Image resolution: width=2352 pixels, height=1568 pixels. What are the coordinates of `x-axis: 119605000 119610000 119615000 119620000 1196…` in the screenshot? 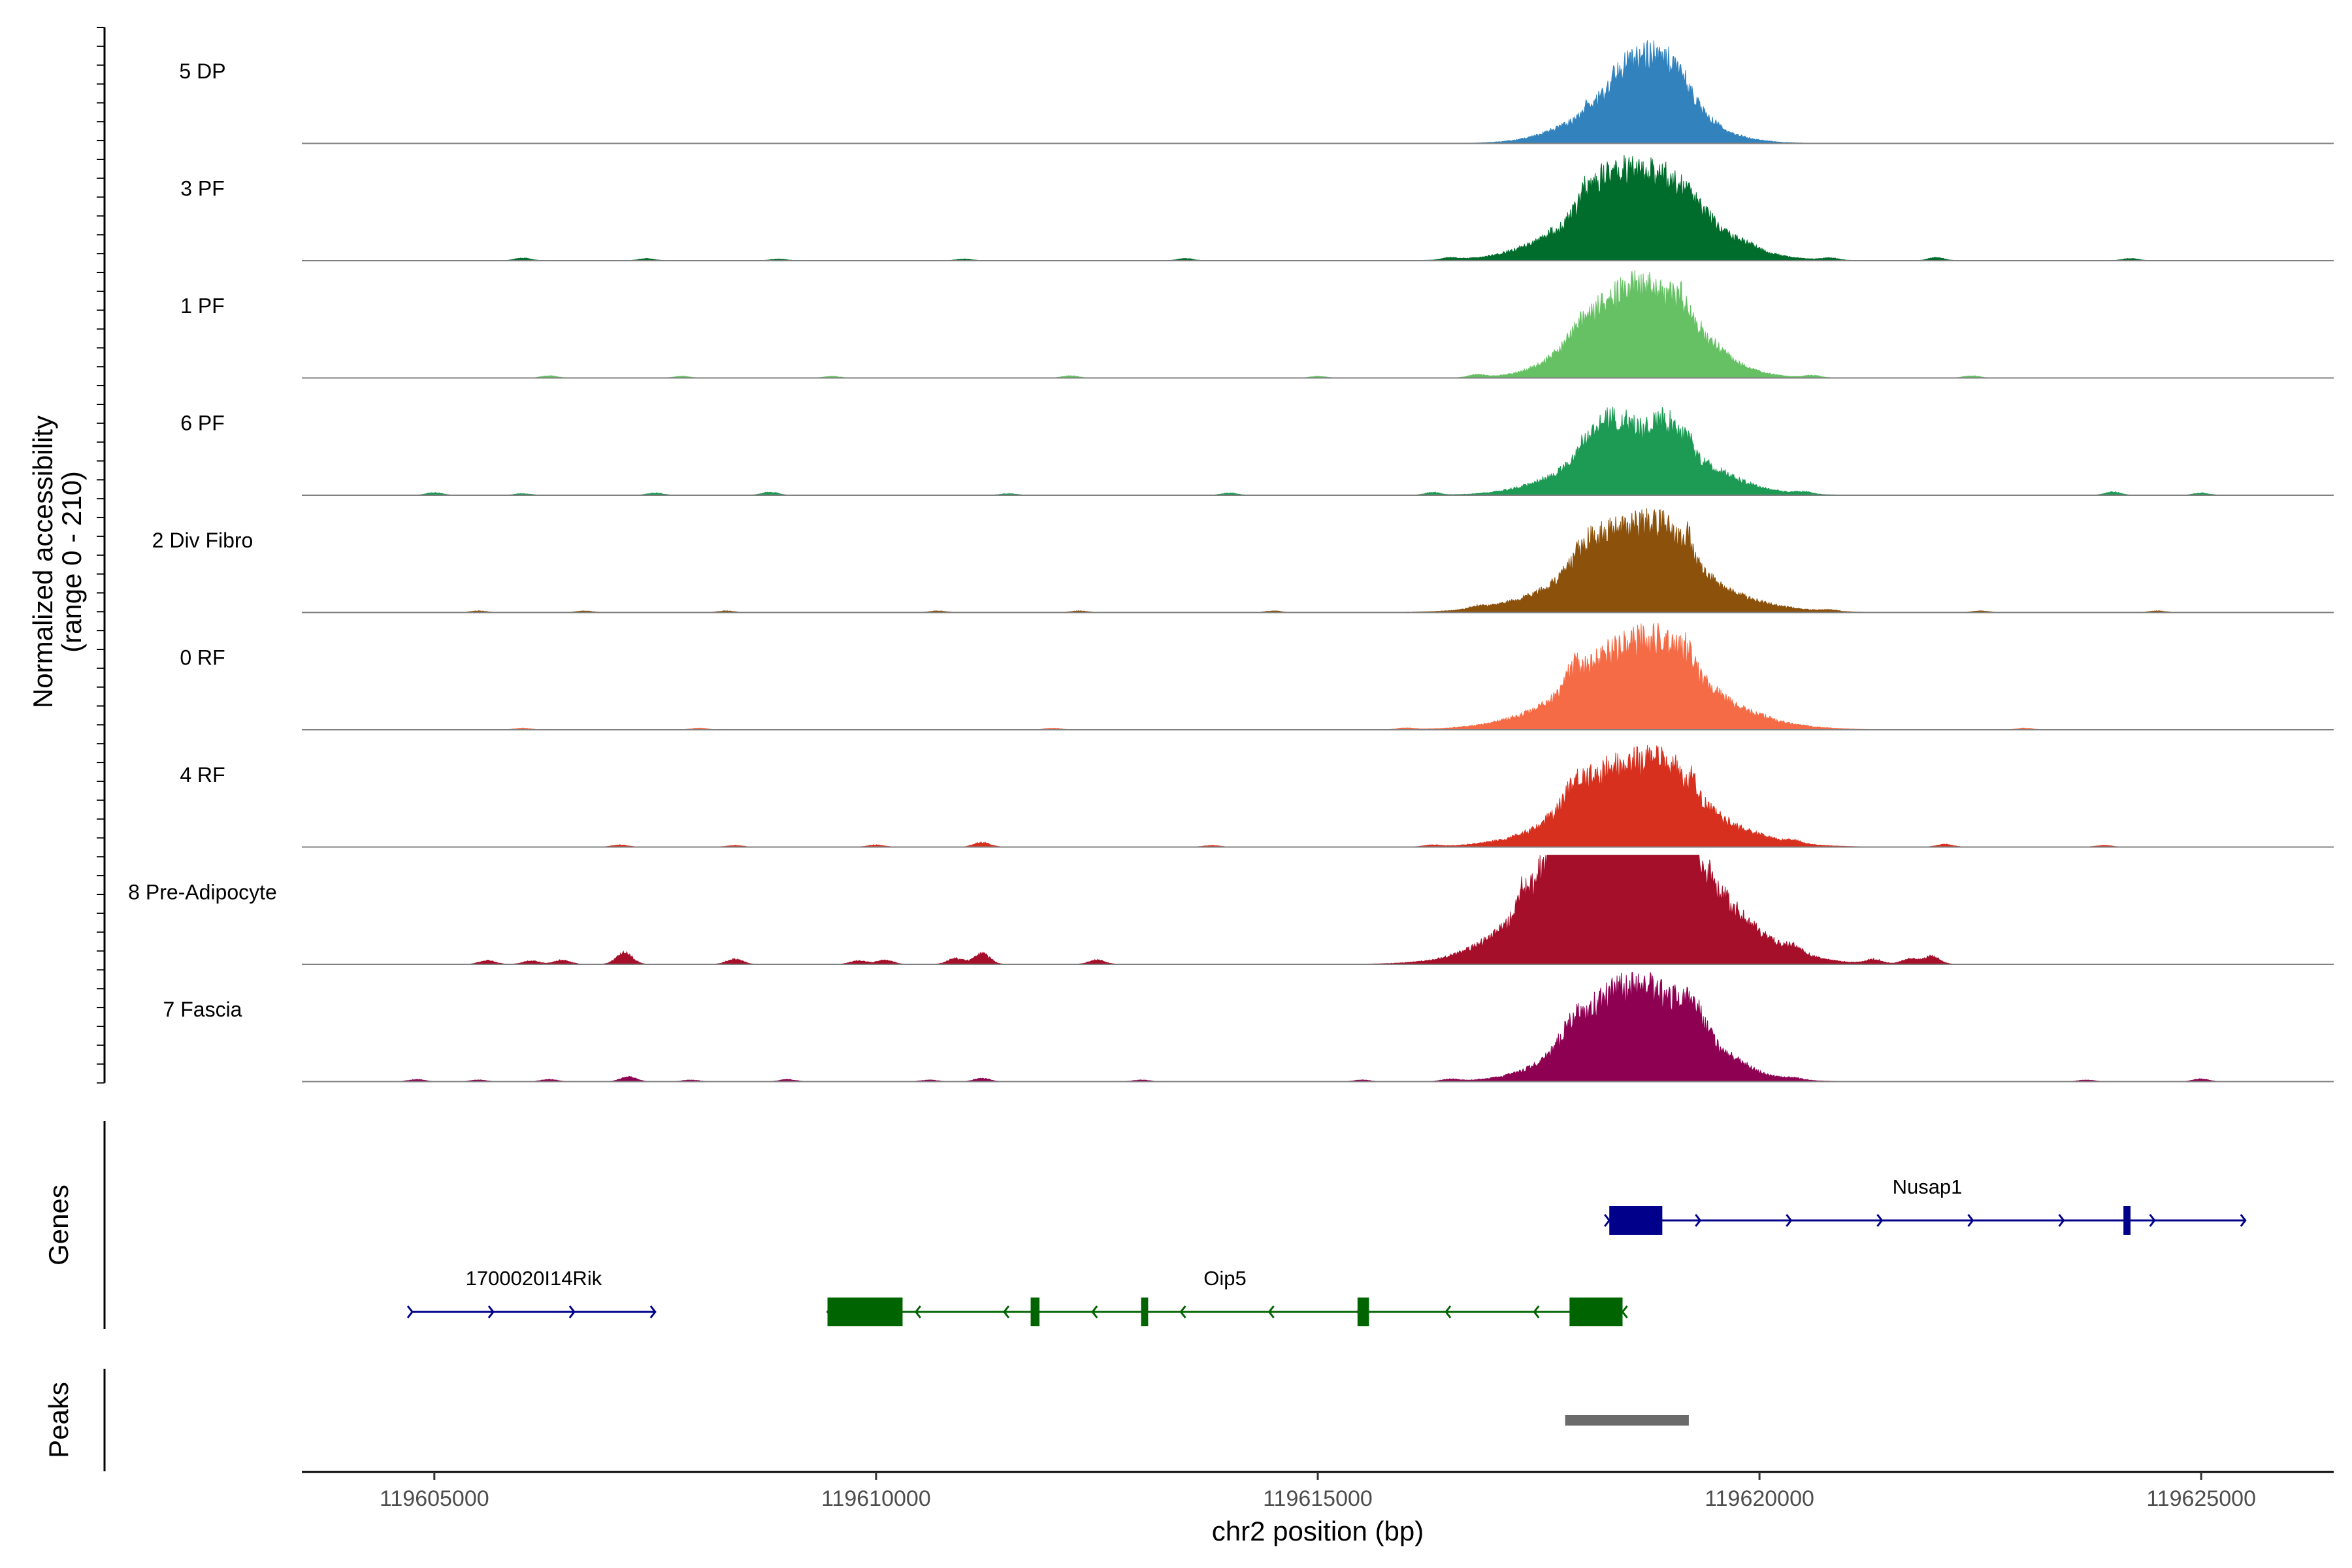 It's located at (1318, 1508).